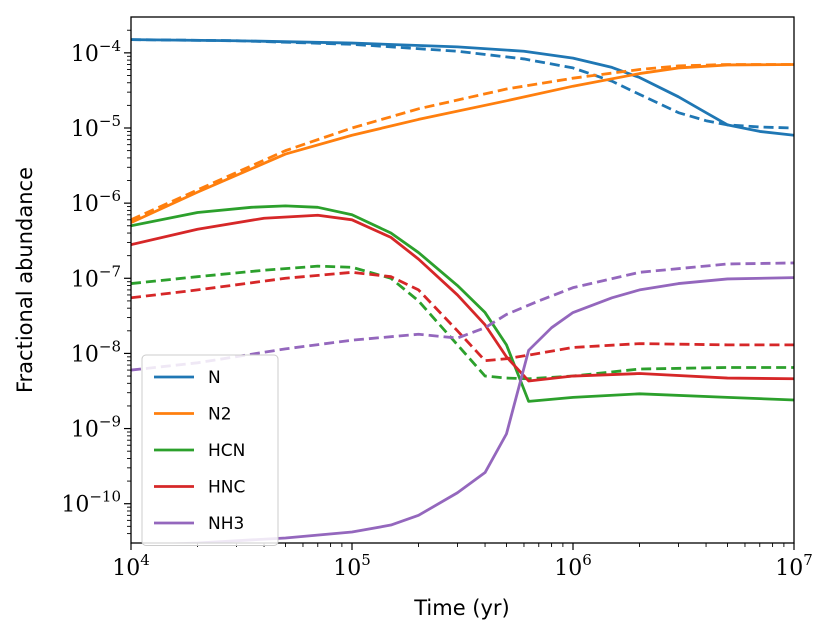 Image resolution: width=830 pixels, height=640 pixels. What do you see at coordinates (461, 608) in the screenshot?
I see `x-axis-label: Time (yr)` at bounding box center [461, 608].